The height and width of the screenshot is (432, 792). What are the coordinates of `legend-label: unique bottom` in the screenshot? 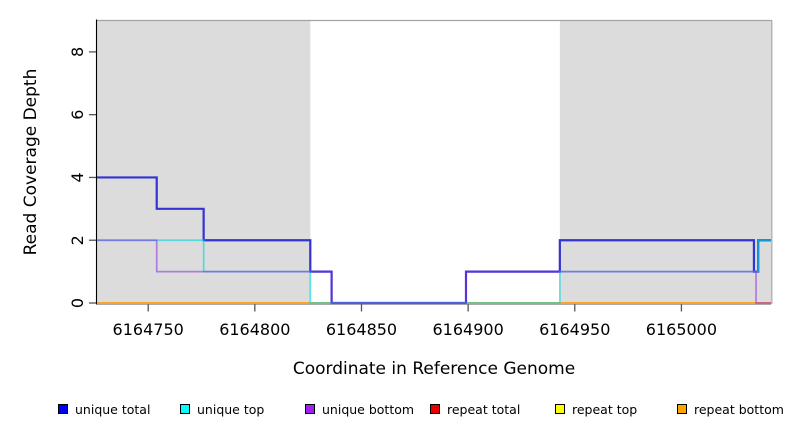 It's located at (368, 409).